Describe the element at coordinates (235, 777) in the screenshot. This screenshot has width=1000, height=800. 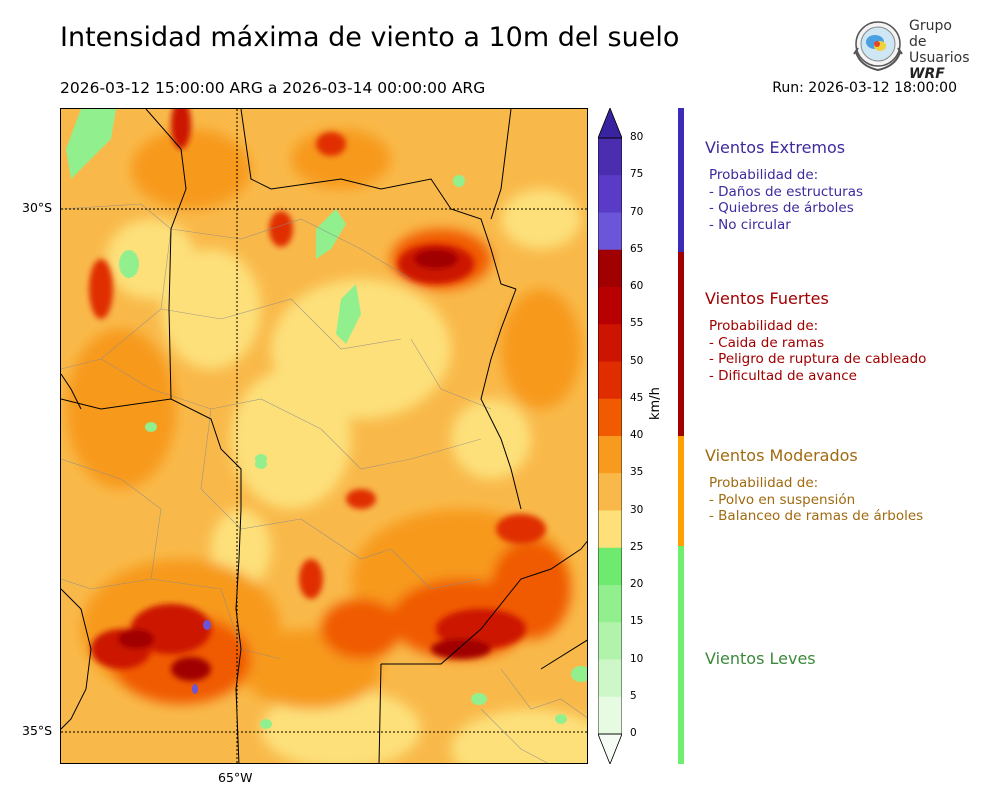
I see `lon-label-65w: 65°W` at that location.